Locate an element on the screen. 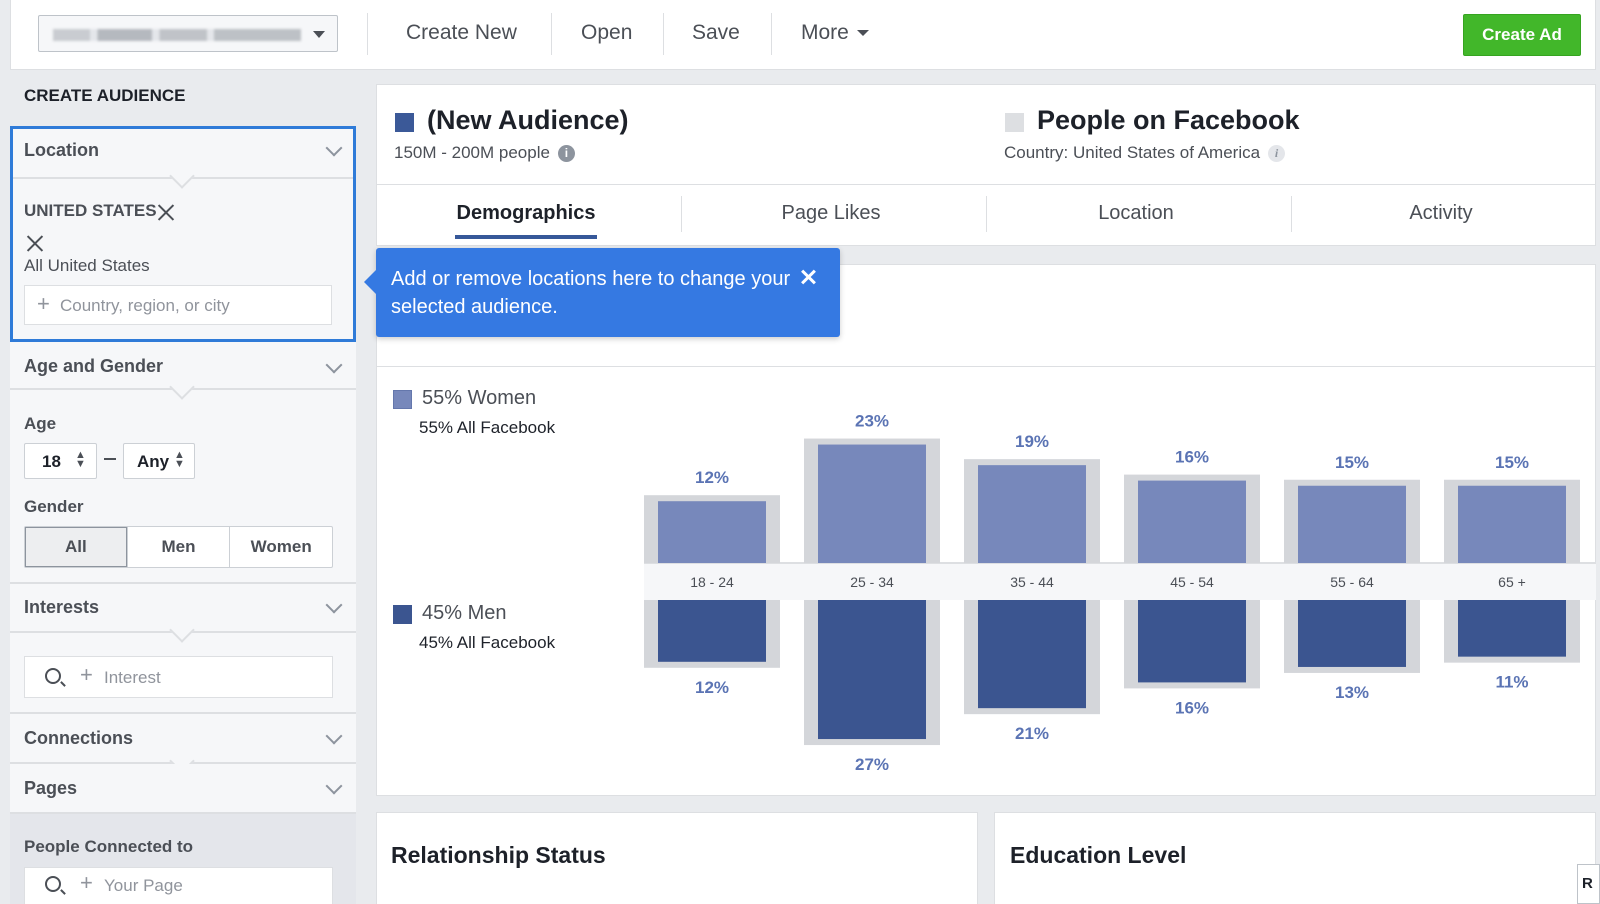 The height and width of the screenshot is (904, 1600). tab-label: Activity is located at coordinates (1441, 213).